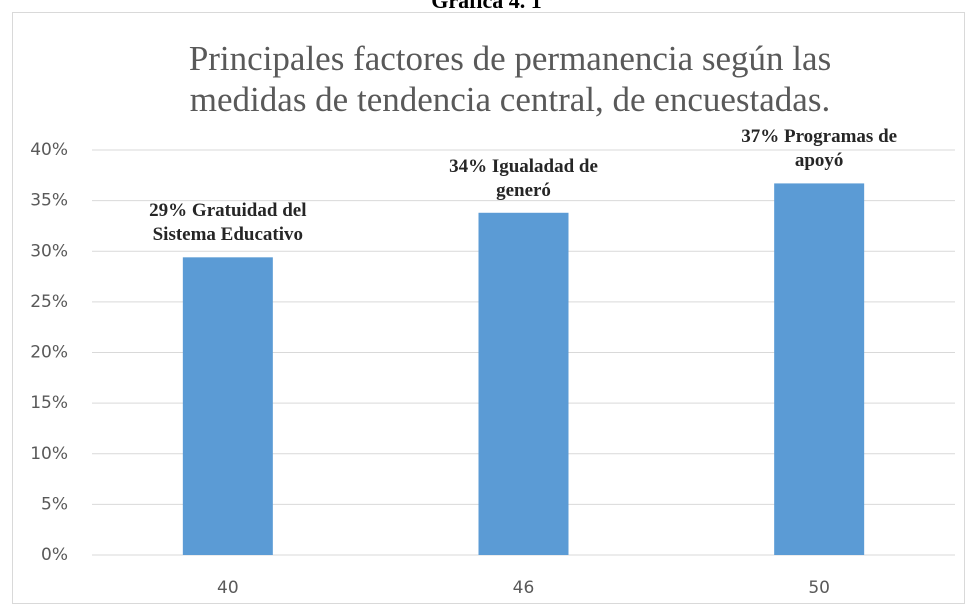 The image size is (973, 610). What do you see at coordinates (54, 504) in the screenshot?
I see `y-tick-label: 5%` at bounding box center [54, 504].